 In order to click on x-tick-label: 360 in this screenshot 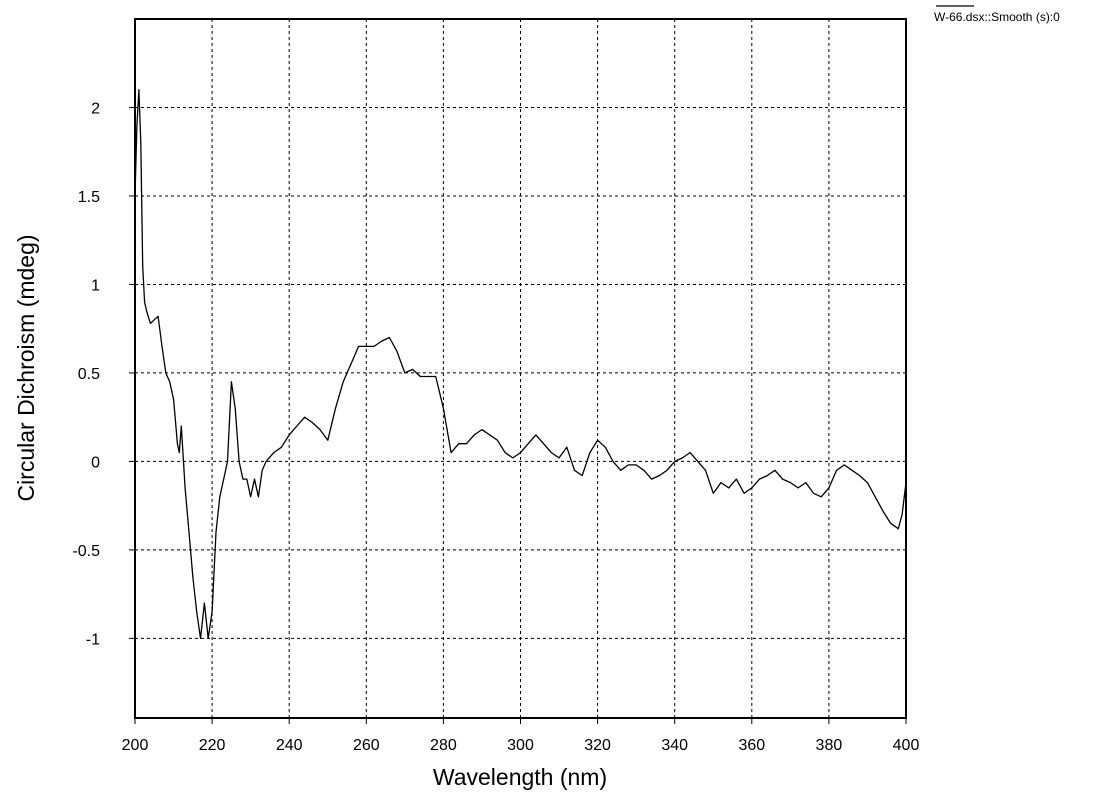, I will do `click(751, 745)`.